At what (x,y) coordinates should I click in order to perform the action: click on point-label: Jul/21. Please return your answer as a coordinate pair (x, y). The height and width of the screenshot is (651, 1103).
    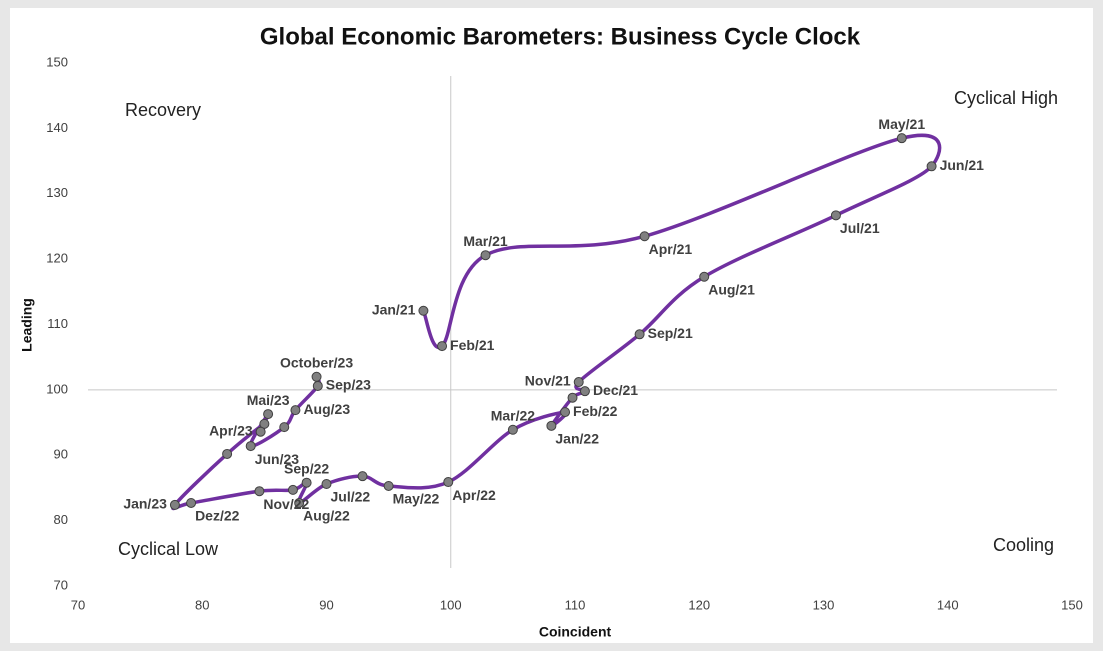
    Looking at the image, I should click on (860, 228).